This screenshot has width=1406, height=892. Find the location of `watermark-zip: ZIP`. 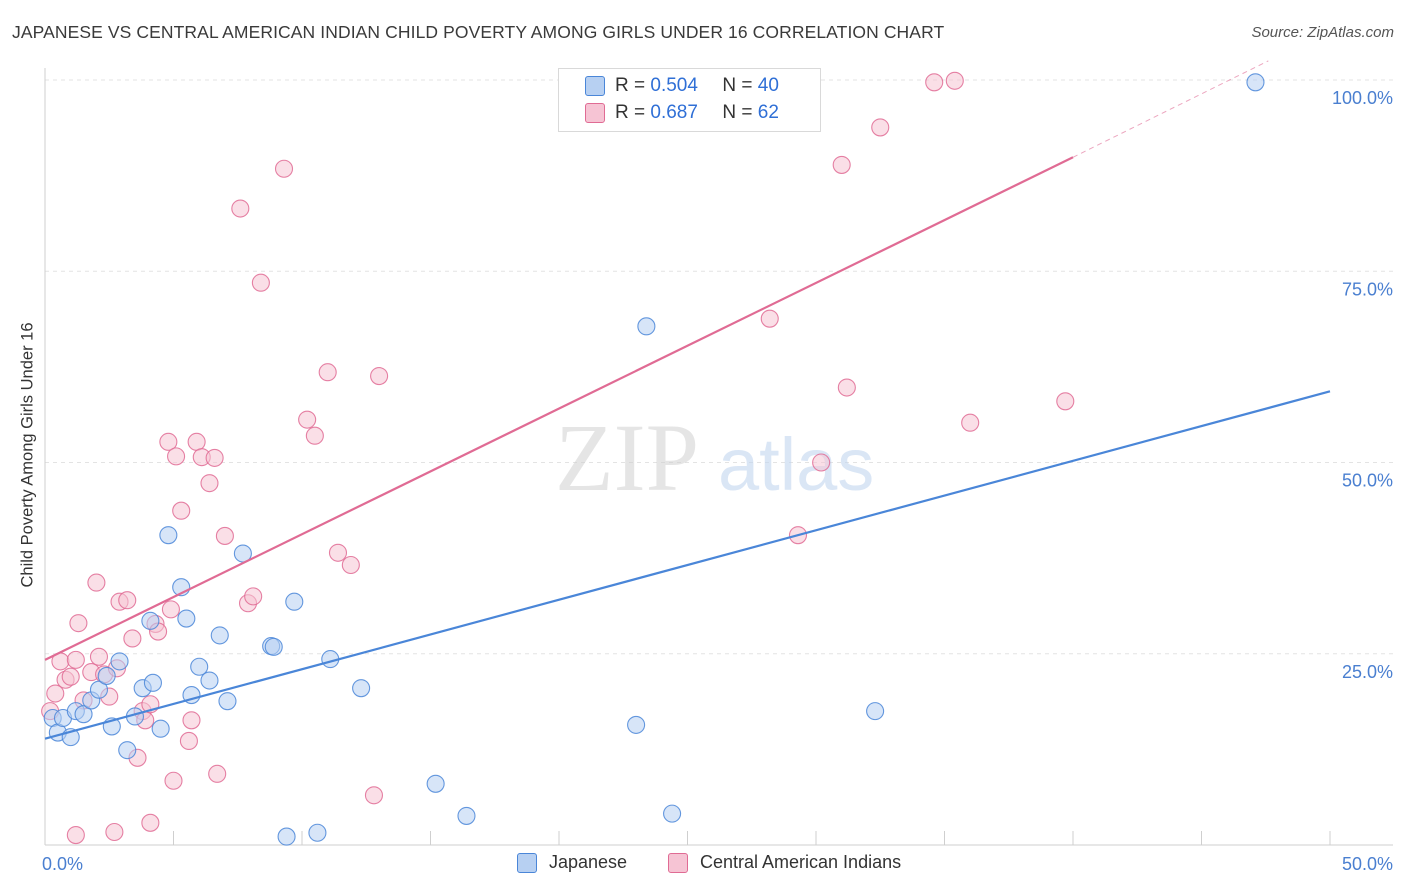

watermark-zip: ZIP is located at coordinates (627, 457).